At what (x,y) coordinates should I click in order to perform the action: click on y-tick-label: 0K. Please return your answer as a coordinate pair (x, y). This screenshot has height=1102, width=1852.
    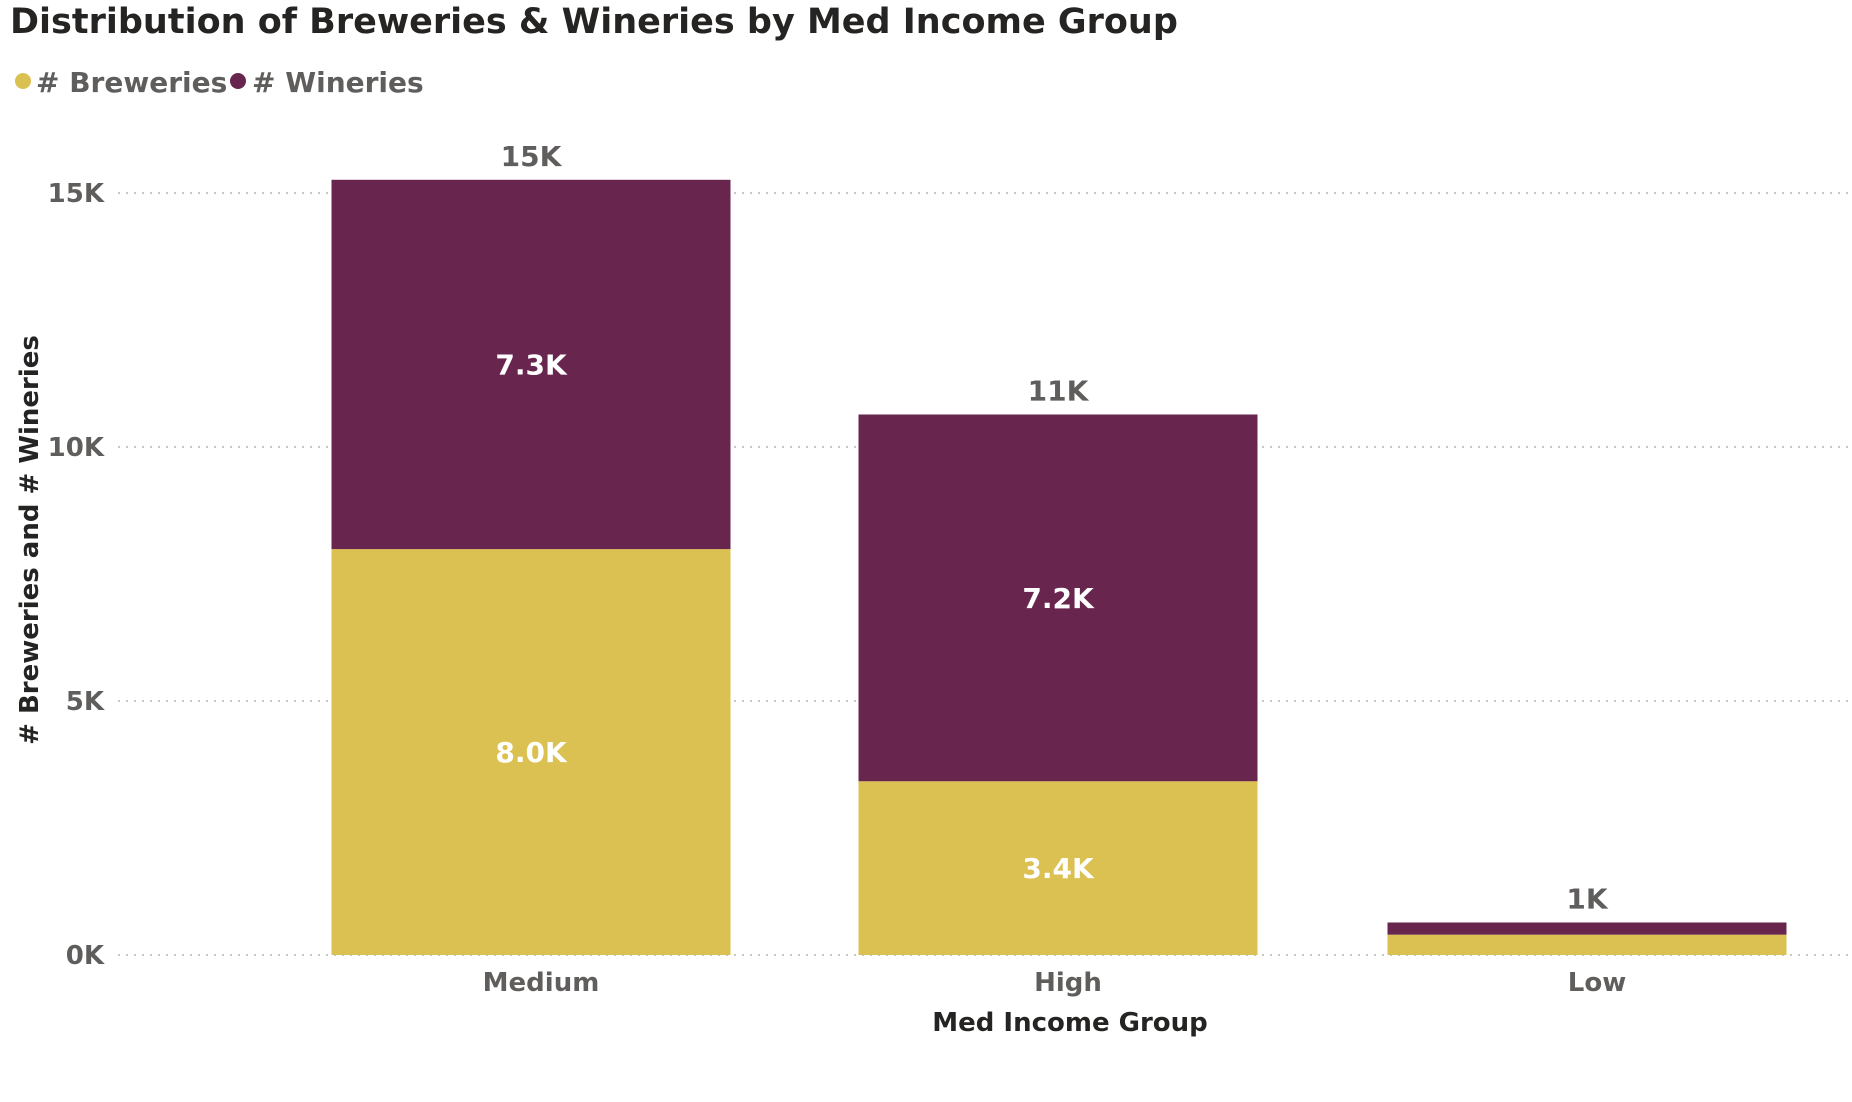
    Looking at the image, I should click on (85, 956).